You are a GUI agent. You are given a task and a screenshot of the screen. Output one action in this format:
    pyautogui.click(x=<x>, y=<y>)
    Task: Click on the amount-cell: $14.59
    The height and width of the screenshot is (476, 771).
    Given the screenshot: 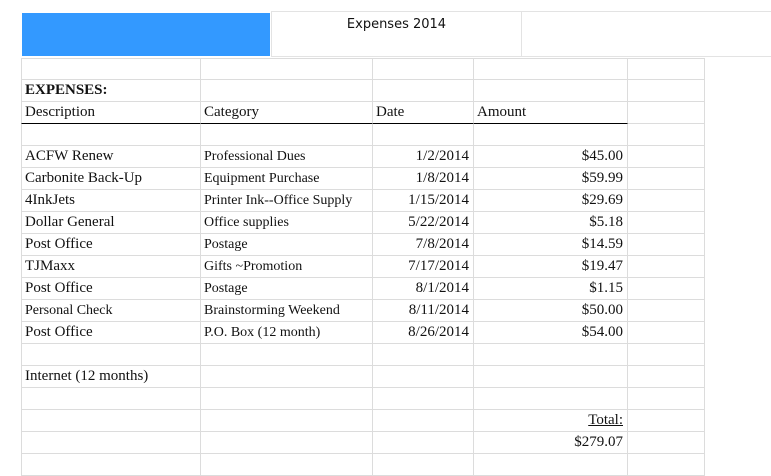 What is the action you would take?
    pyautogui.click(x=551, y=245)
    